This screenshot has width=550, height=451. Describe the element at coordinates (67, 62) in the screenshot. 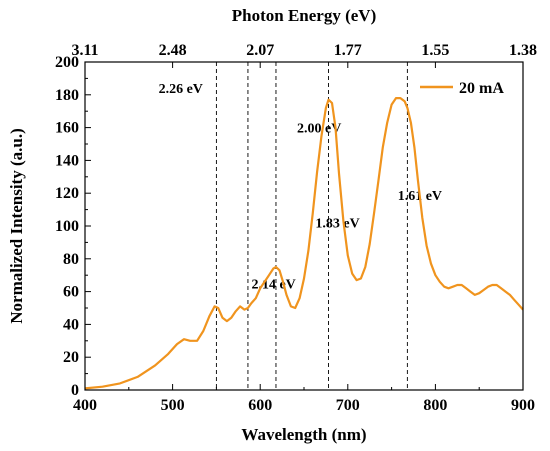

I see `y-tick-label: 200` at that location.